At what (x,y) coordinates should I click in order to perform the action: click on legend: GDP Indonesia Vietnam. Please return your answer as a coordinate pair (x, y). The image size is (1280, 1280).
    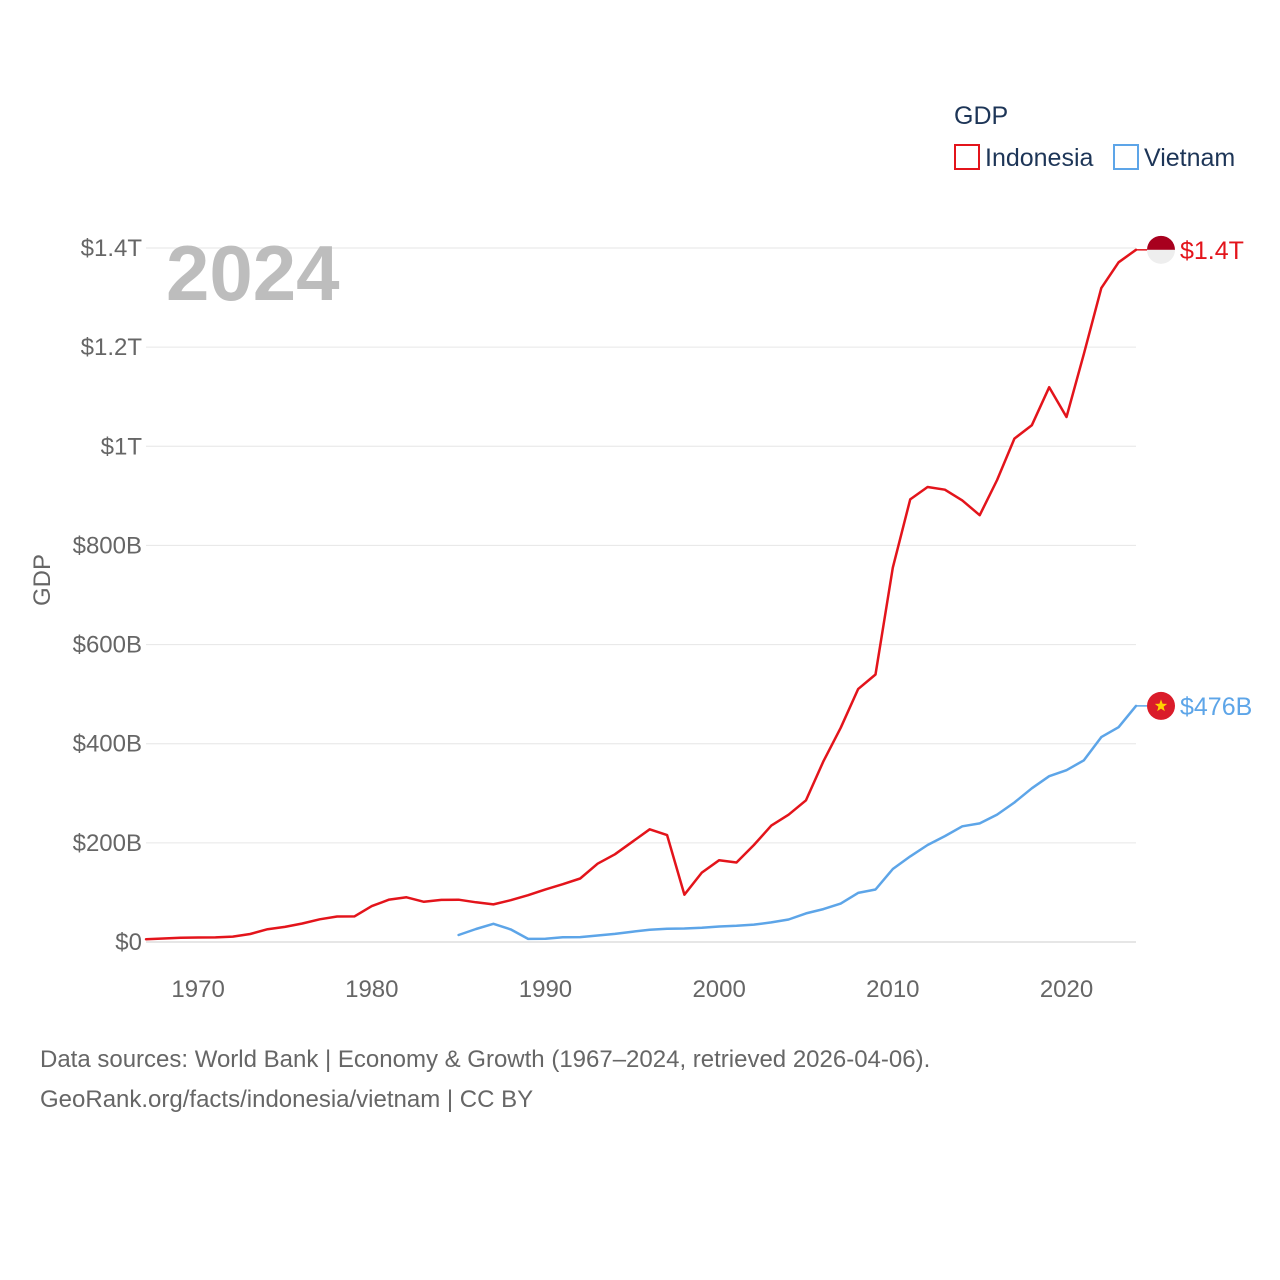
    Looking at the image, I should click on (1094, 137).